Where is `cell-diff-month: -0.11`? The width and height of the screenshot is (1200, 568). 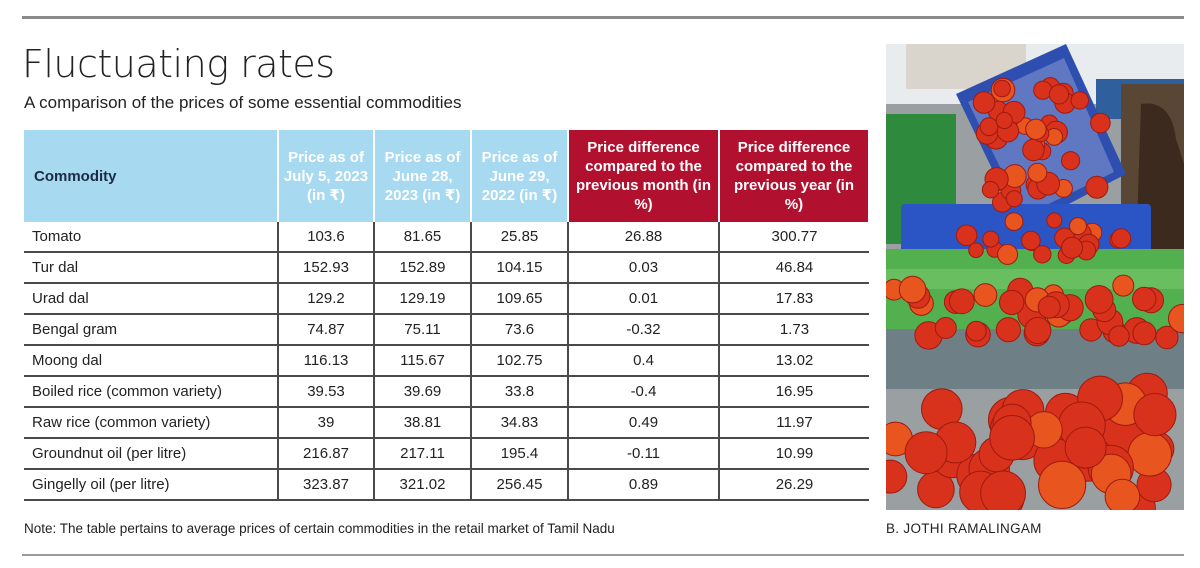 cell-diff-month: -0.11 is located at coordinates (644, 454).